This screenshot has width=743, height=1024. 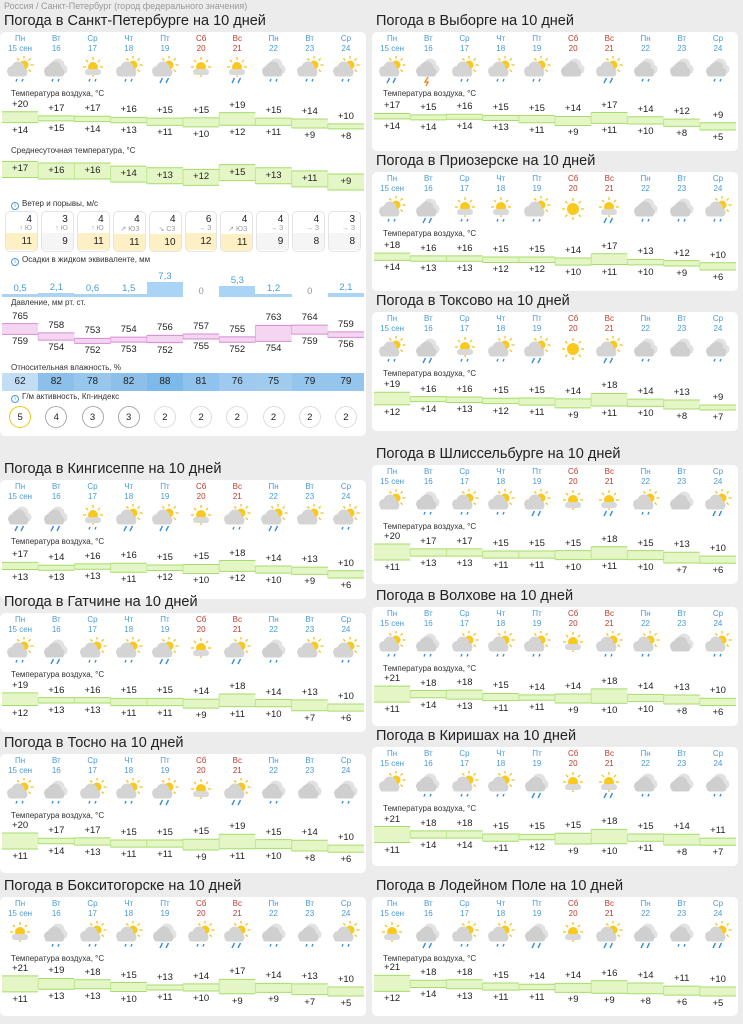 I want to click on city-title: Погода в Бокситогорске на 10 дней, so click(x=123, y=886).